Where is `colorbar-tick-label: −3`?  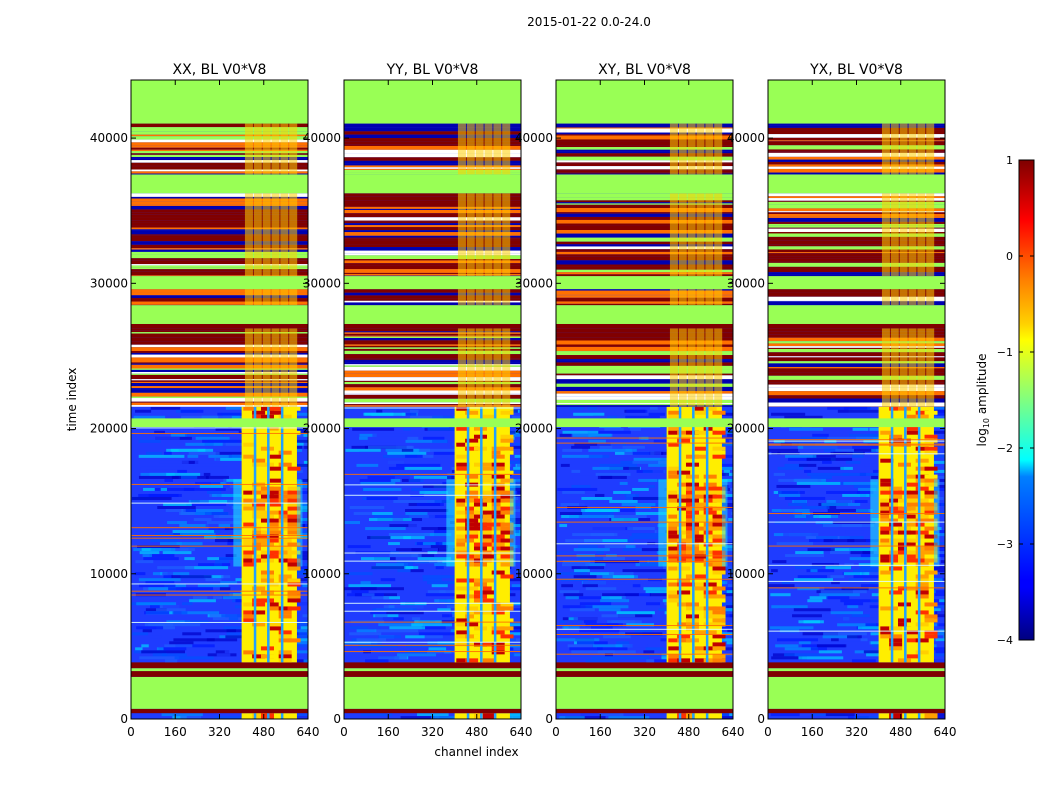
colorbar-tick-label: −3 is located at coordinates (1005, 544).